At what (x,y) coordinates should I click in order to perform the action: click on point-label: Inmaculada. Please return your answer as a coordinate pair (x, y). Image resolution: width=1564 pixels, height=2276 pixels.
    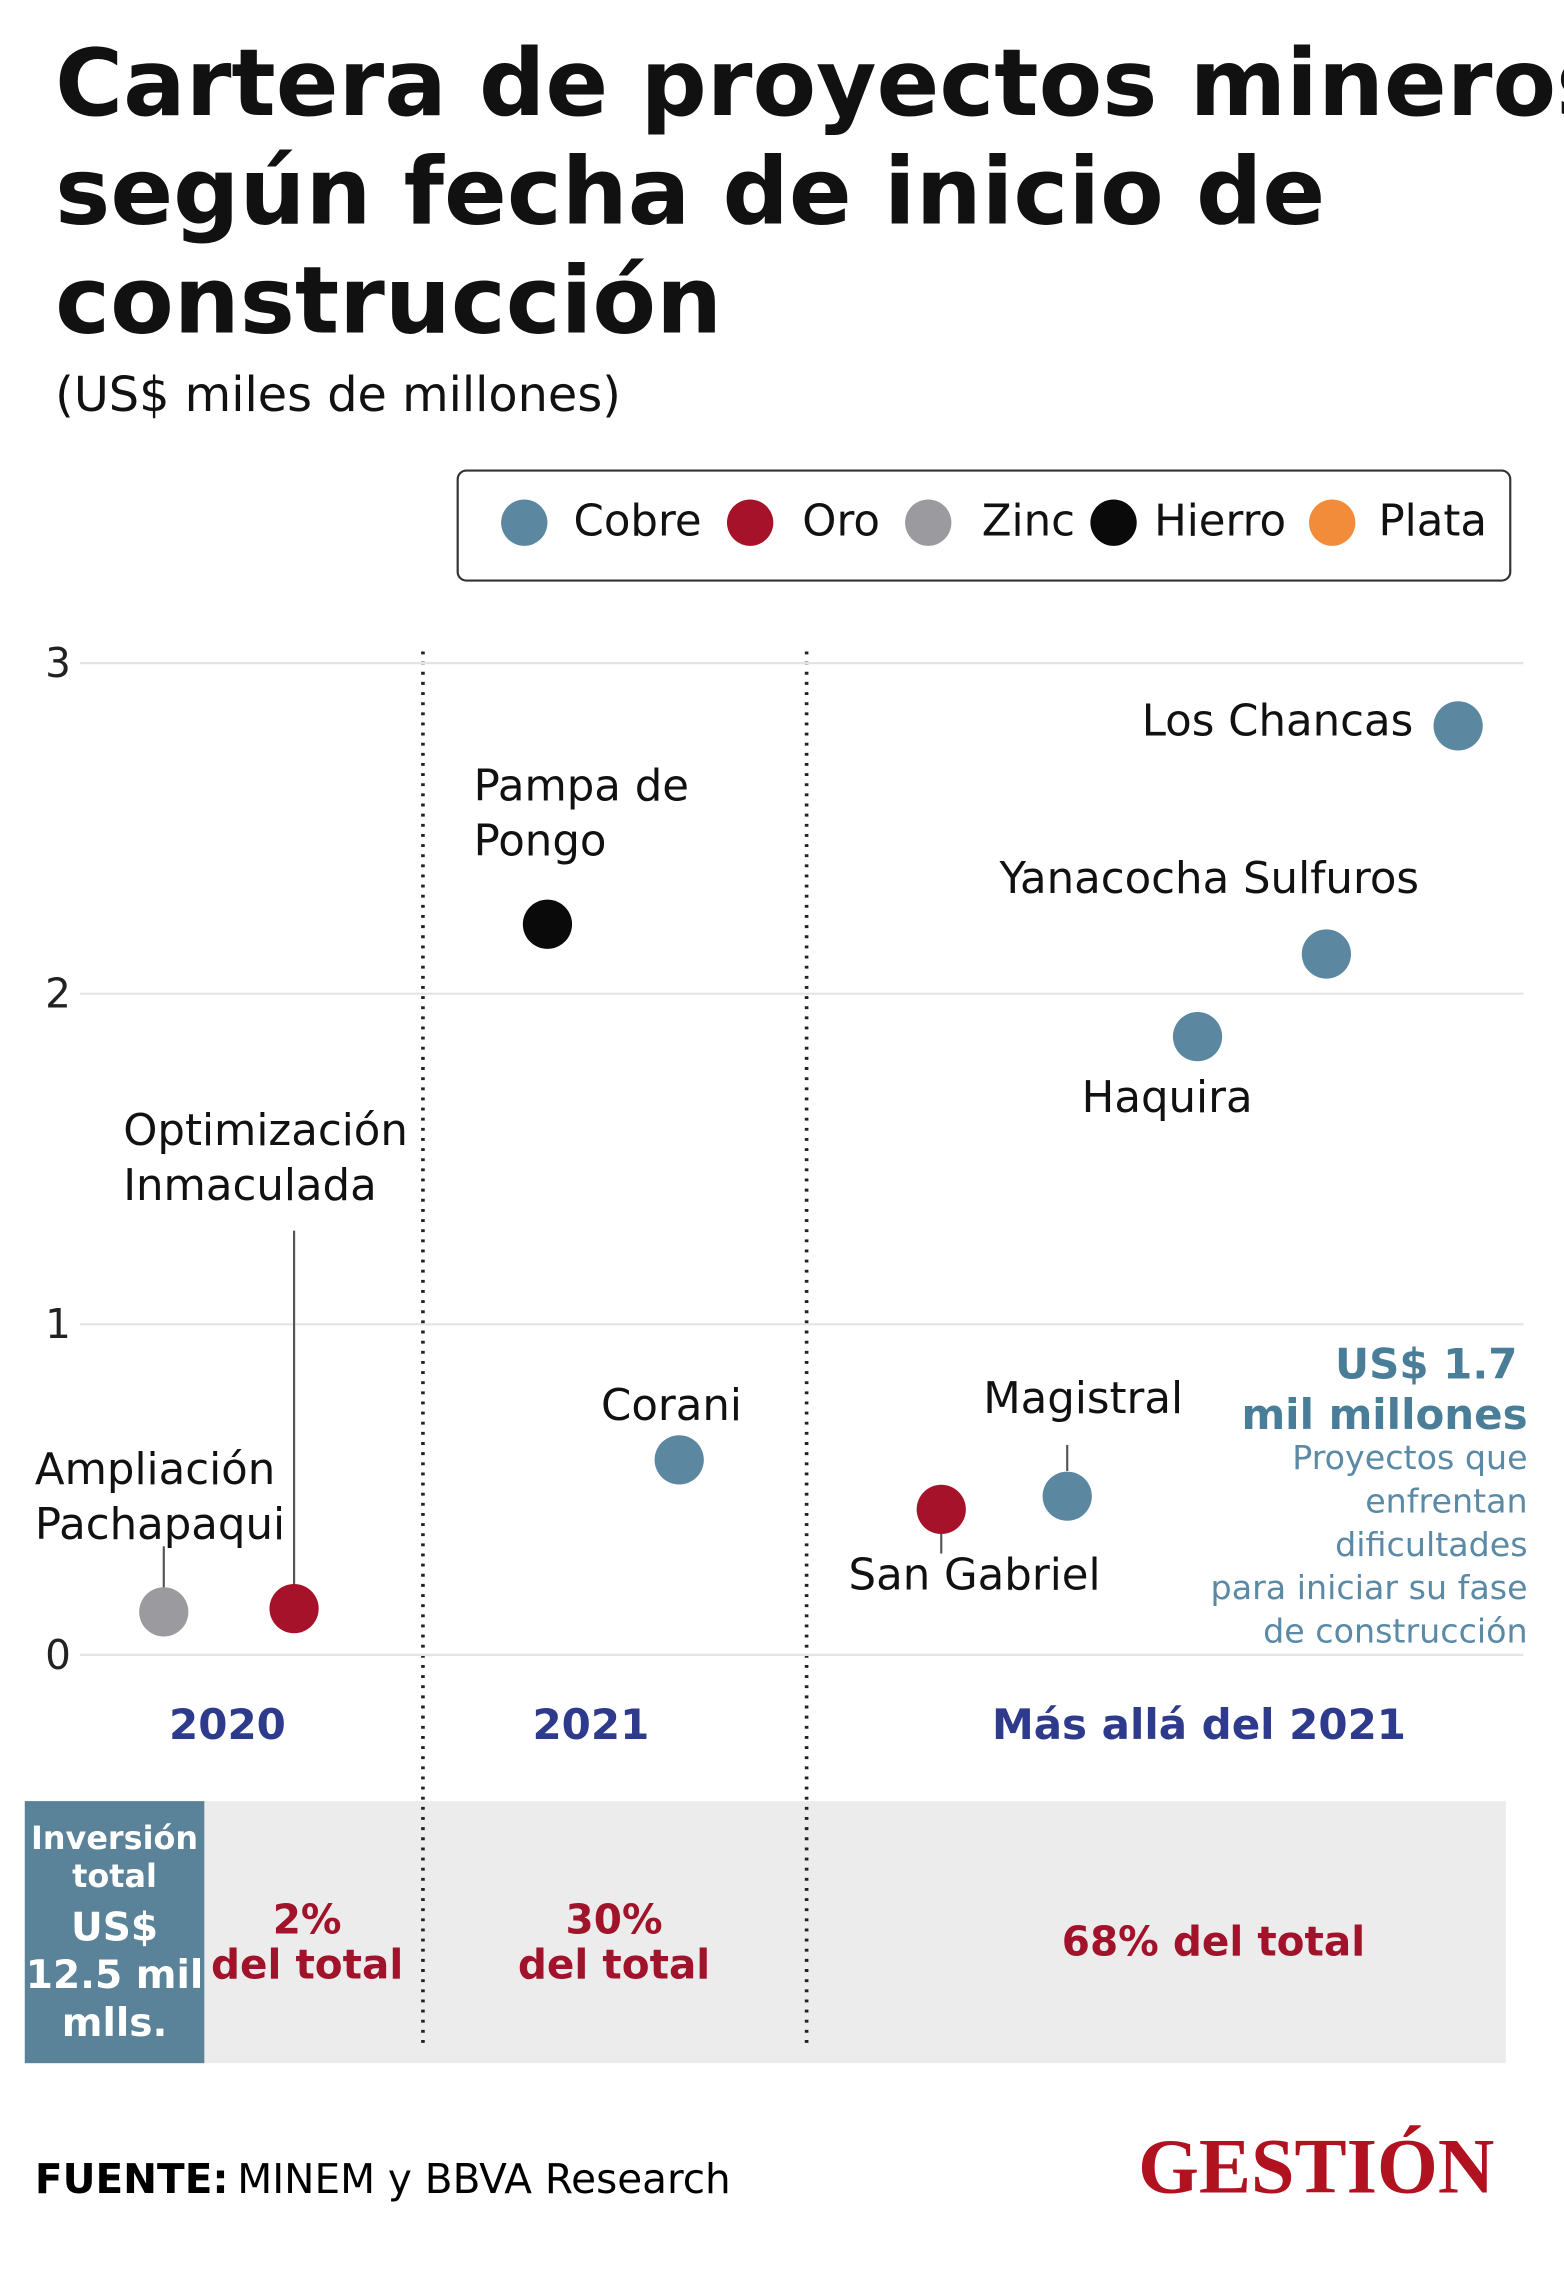
    Looking at the image, I should click on (249, 1186).